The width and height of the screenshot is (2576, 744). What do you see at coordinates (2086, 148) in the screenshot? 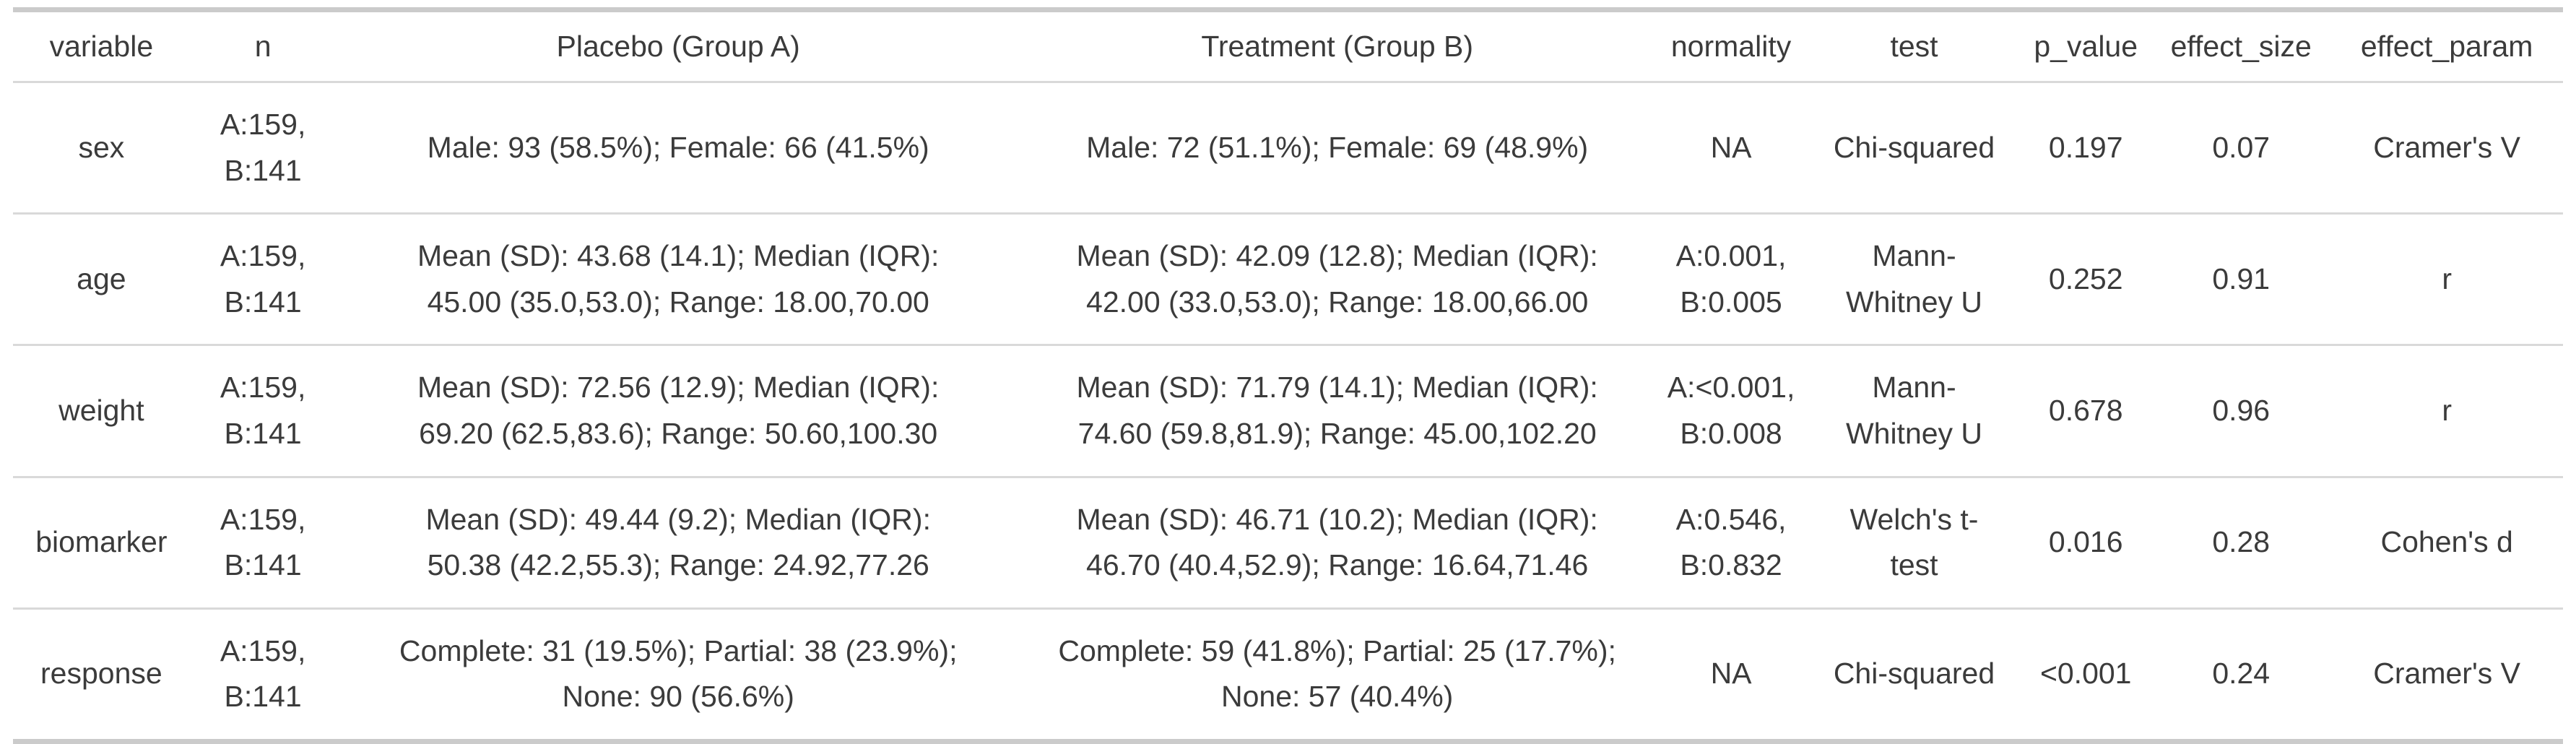
I see `cell-p-value: 0.197` at bounding box center [2086, 148].